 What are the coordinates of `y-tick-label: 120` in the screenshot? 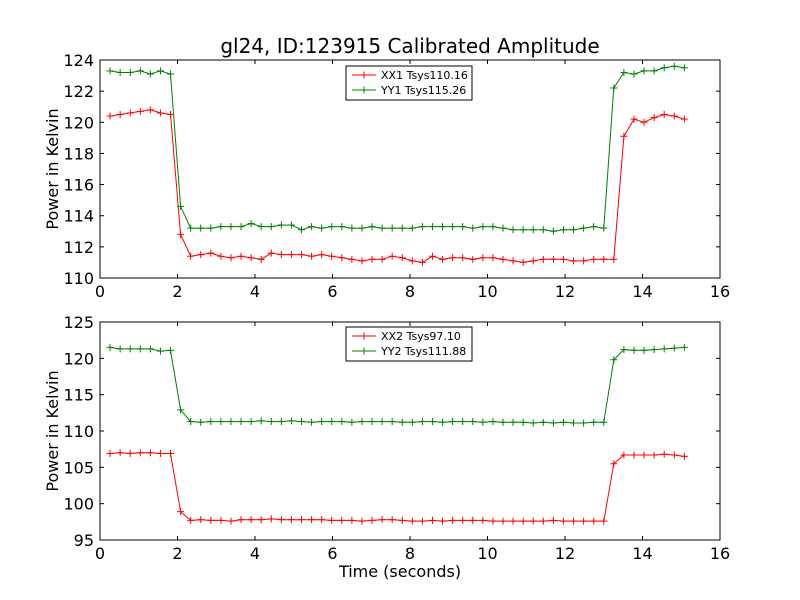 It's located at (78, 358).